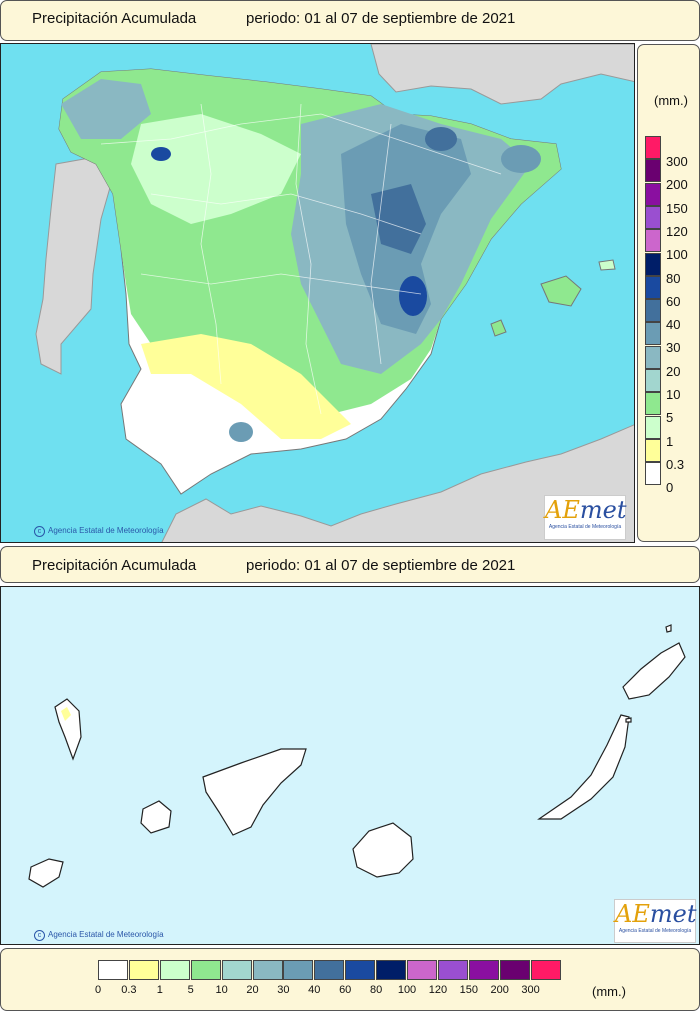 Image resolution: width=700 pixels, height=1011 pixels. Describe the element at coordinates (68, 729) in the screenshot. I see `island-la-palma` at that location.